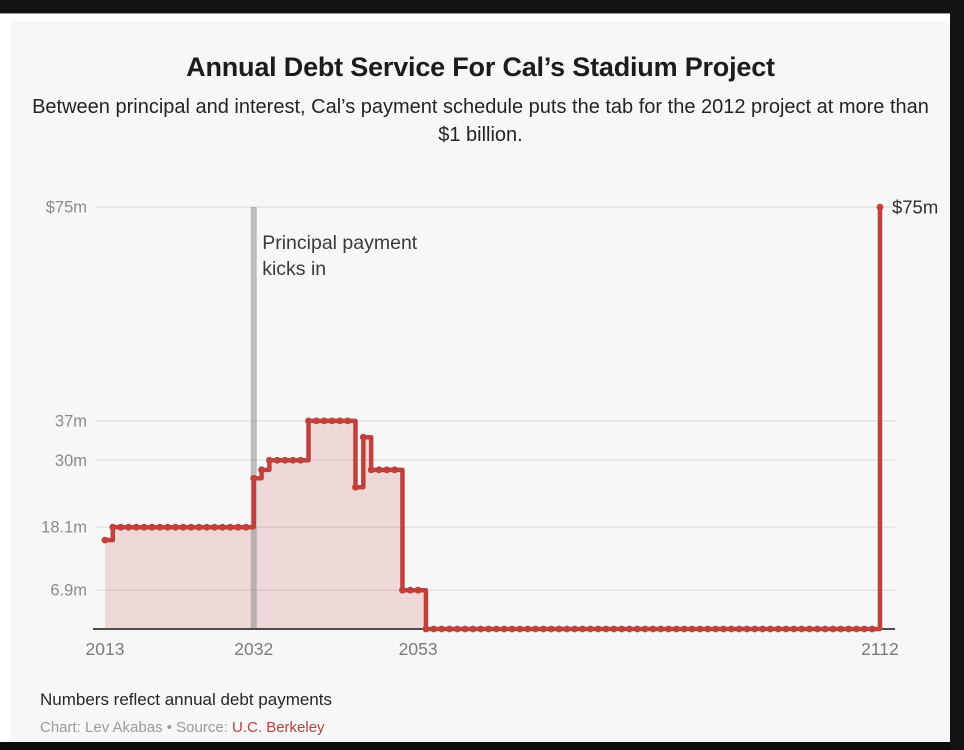 Image resolution: width=964 pixels, height=750 pixels. Describe the element at coordinates (64, 528) in the screenshot. I see `y-tick-label: 18.1m` at that location.